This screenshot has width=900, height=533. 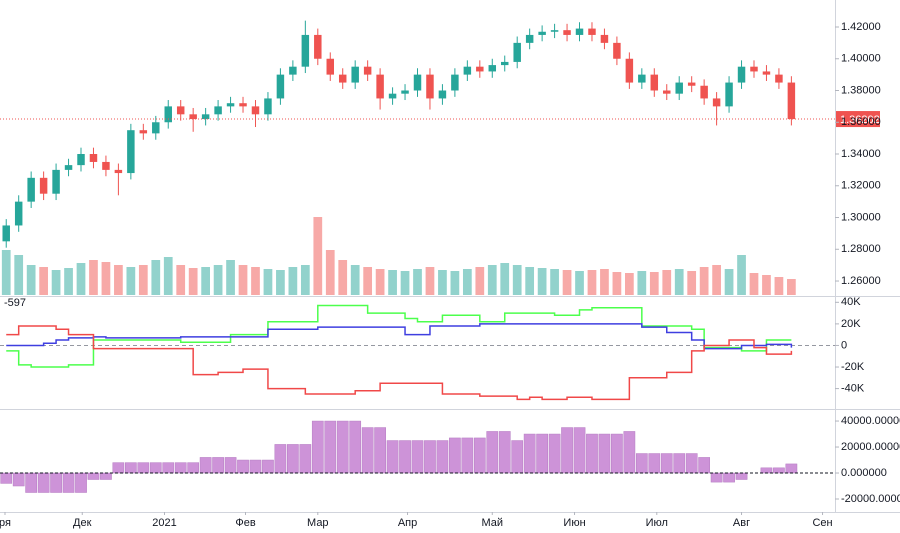 What do you see at coordinates (861, 217) in the screenshot?
I see `y-tick-label: 1.30000` at bounding box center [861, 217].